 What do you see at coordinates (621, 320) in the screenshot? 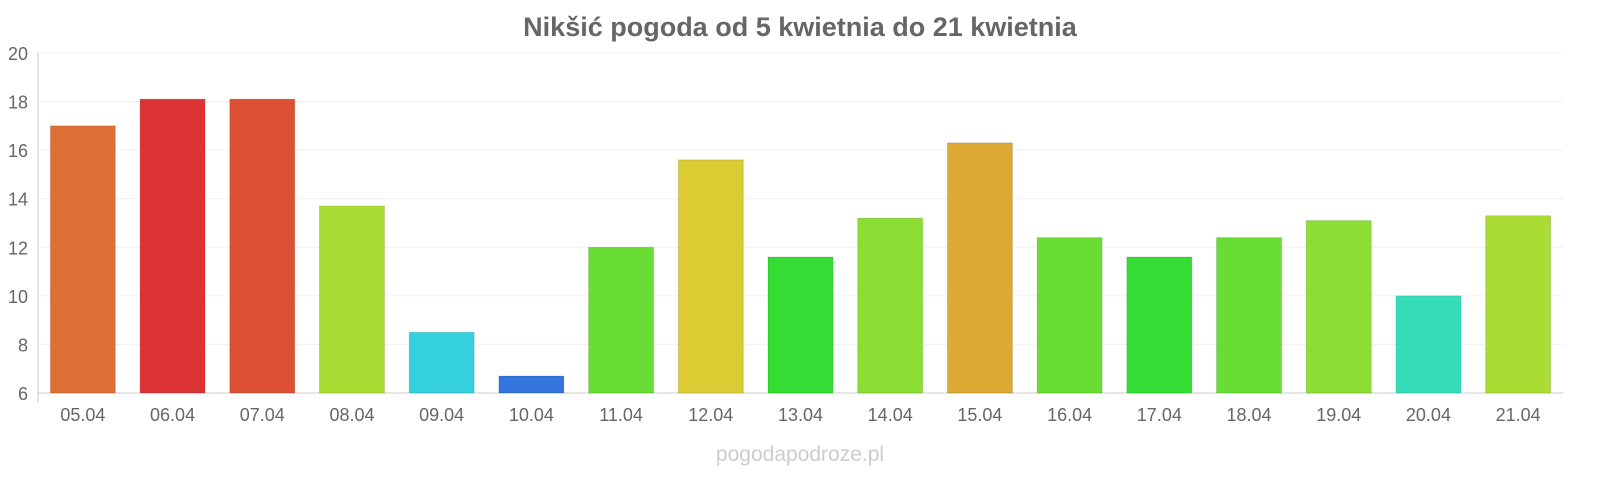
I see `bar-11.04` at bounding box center [621, 320].